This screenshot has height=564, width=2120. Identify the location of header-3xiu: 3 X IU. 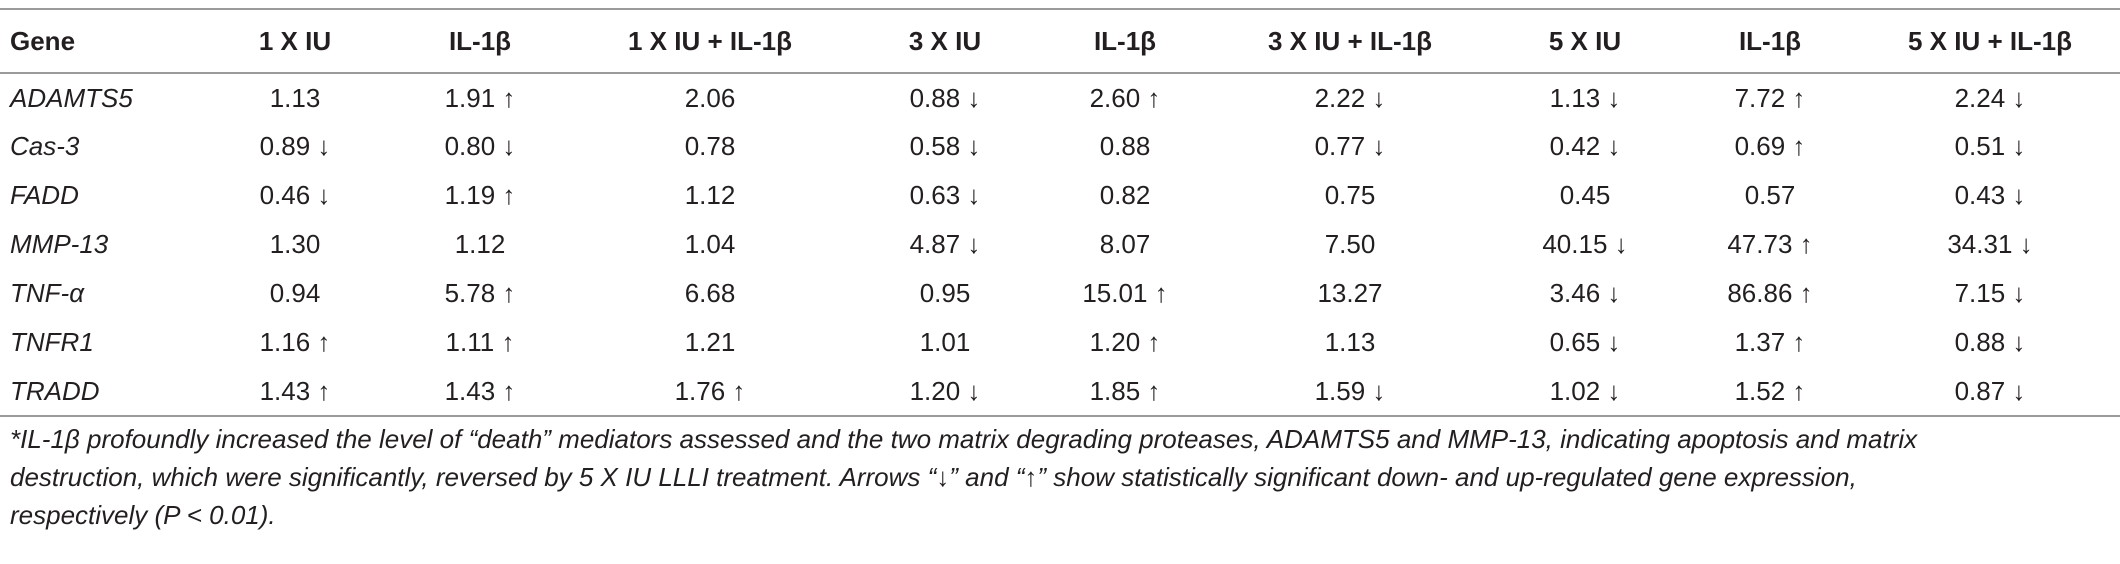
(945, 41).